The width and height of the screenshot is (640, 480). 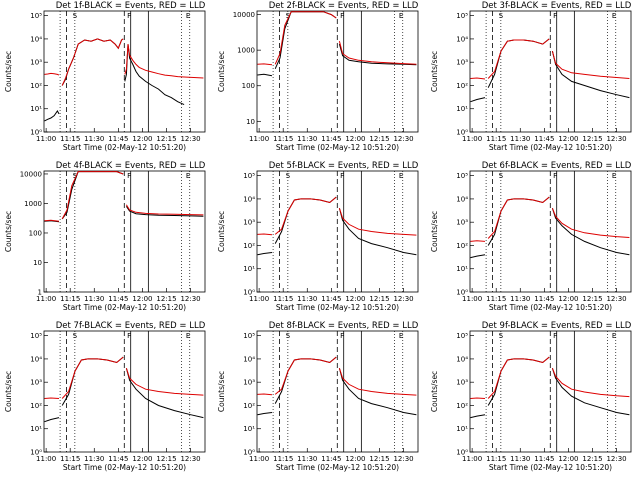 What do you see at coordinates (344, 166) in the screenshot?
I see `panel-title: Det 5f-BLACK = Events, RED = LLD` at bounding box center [344, 166].